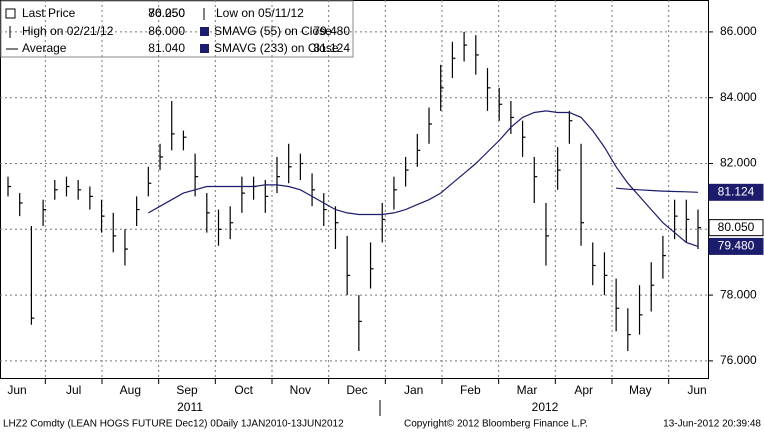 The image size is (764, 432). What do you see at coordinates (545, 407) in the screenshot?
I see `year-label: 2012` at bounding box center [545, 407].